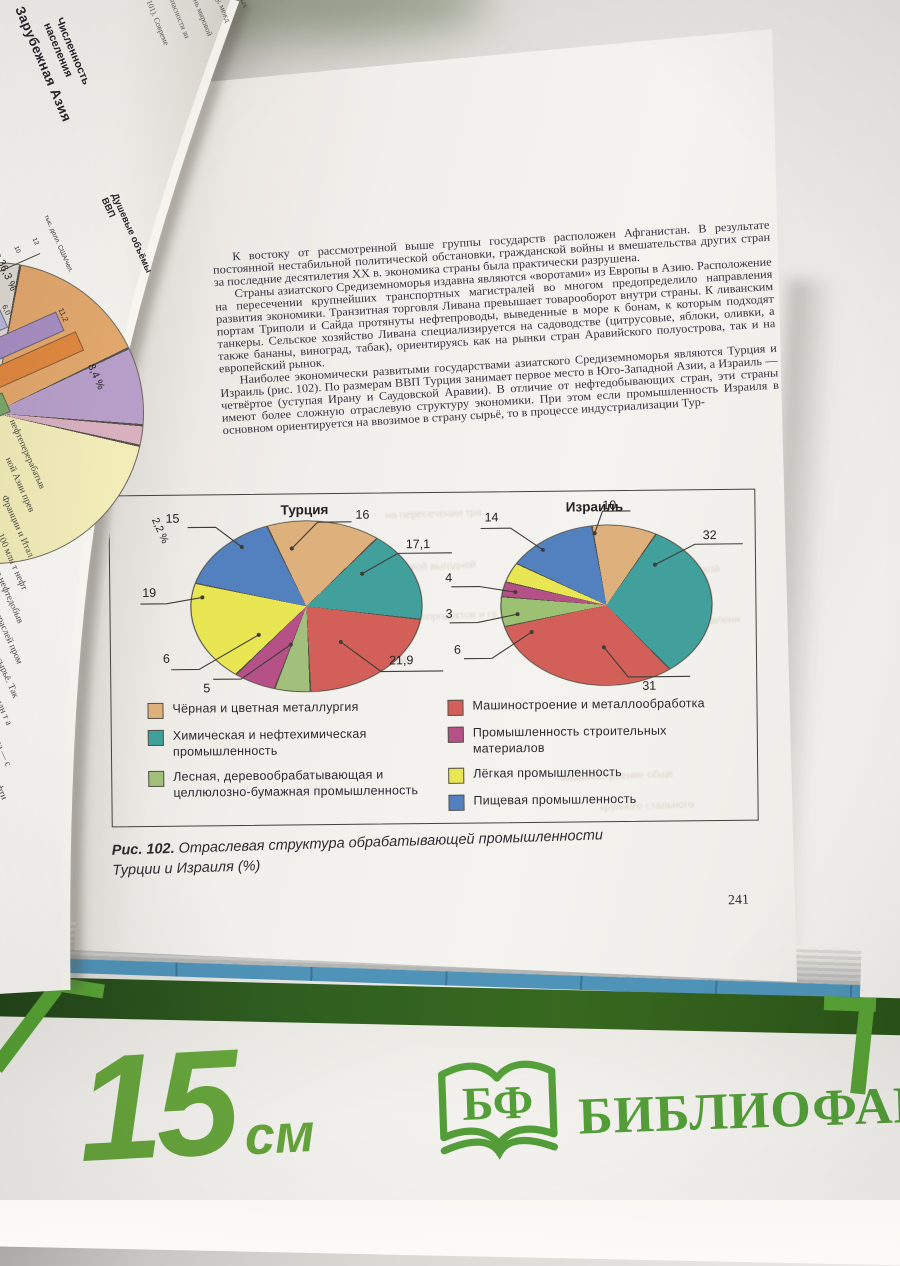  Describe the element at coordinates (155, 1105) in the screenshot. I see `ruler-number: 15` at that location.